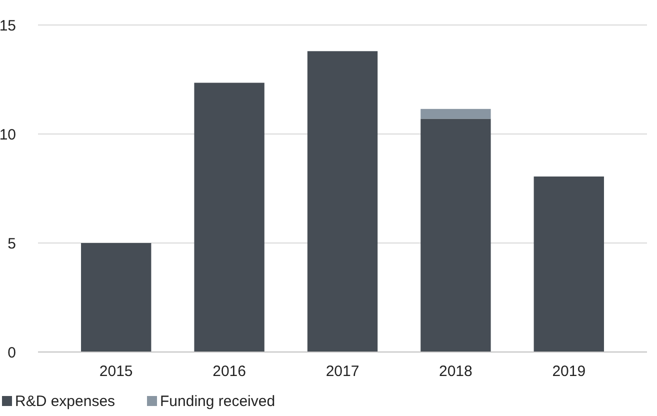 The image size is (657, 416). What do you see at coordinates (229, 371) in the screenshot?
I see `x-tick-label: 2016` at bounding box center [229, 371].